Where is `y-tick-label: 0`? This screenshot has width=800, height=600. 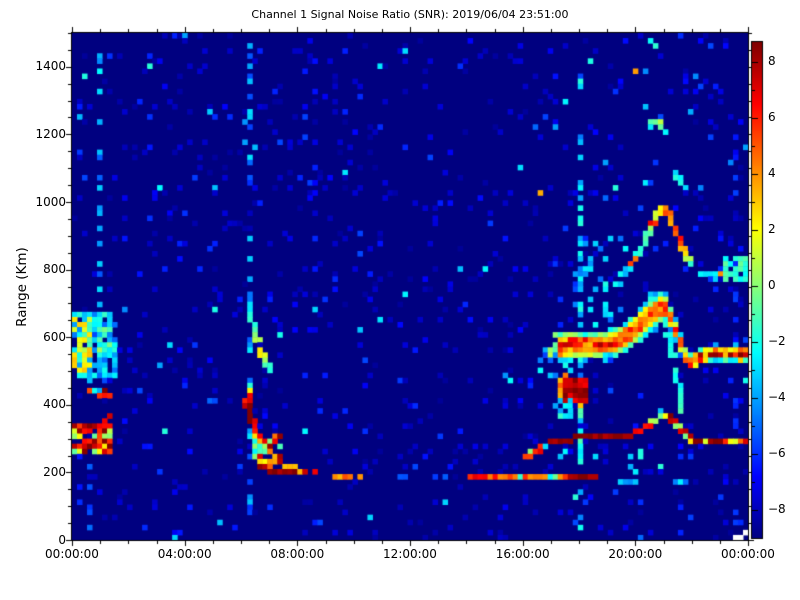
y-tick-label: 0 is located at coordinates (62, 539).